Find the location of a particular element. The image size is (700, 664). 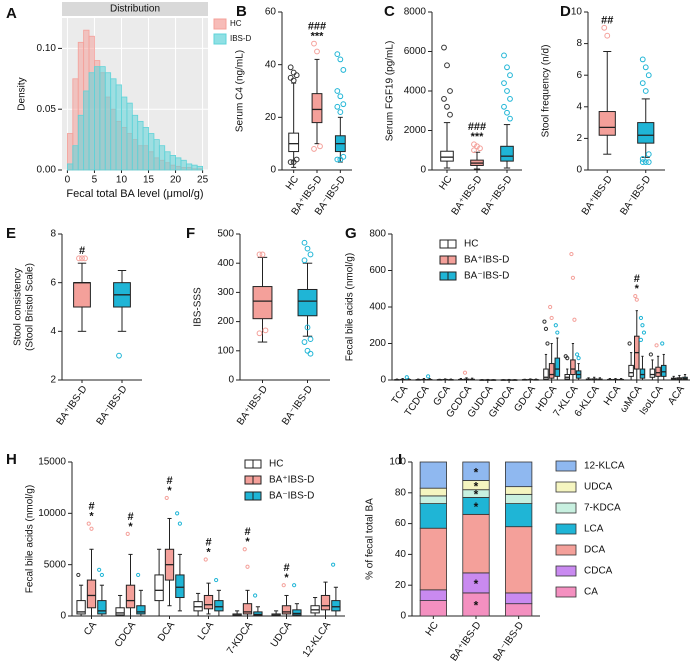

panel-letter: G is located at coordinates (351, 233).